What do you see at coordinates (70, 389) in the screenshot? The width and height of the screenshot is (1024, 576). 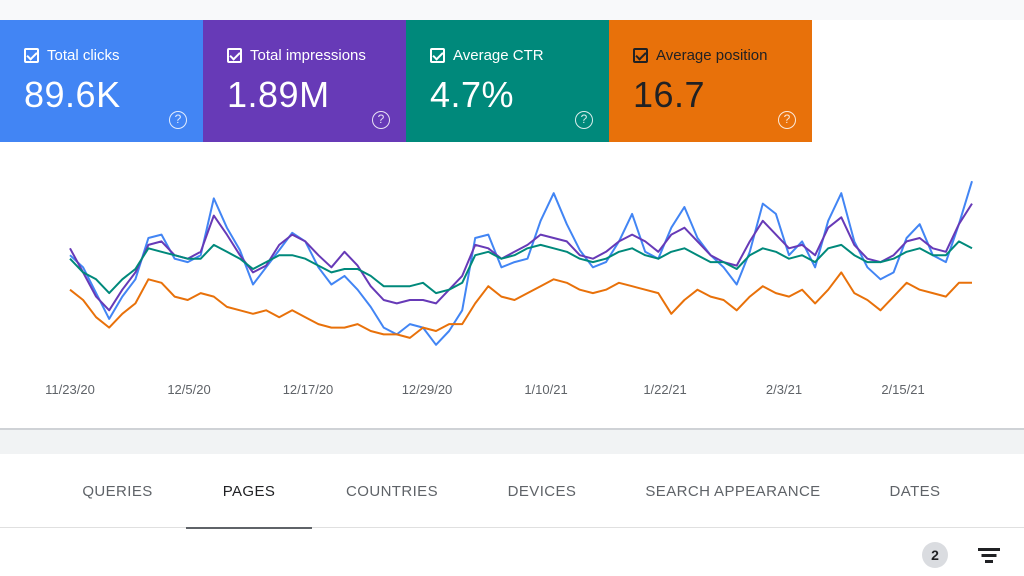 I see `x-tick-label: 11/23/20` at bounding box center [70, 389].